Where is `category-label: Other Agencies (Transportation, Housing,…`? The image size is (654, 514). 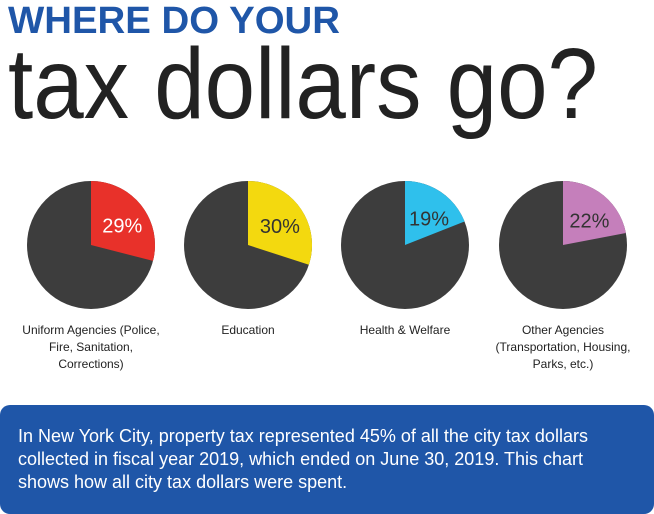 category-label: Other Agencies (Transportation, Housing,… is located at coordinates (563, 347).